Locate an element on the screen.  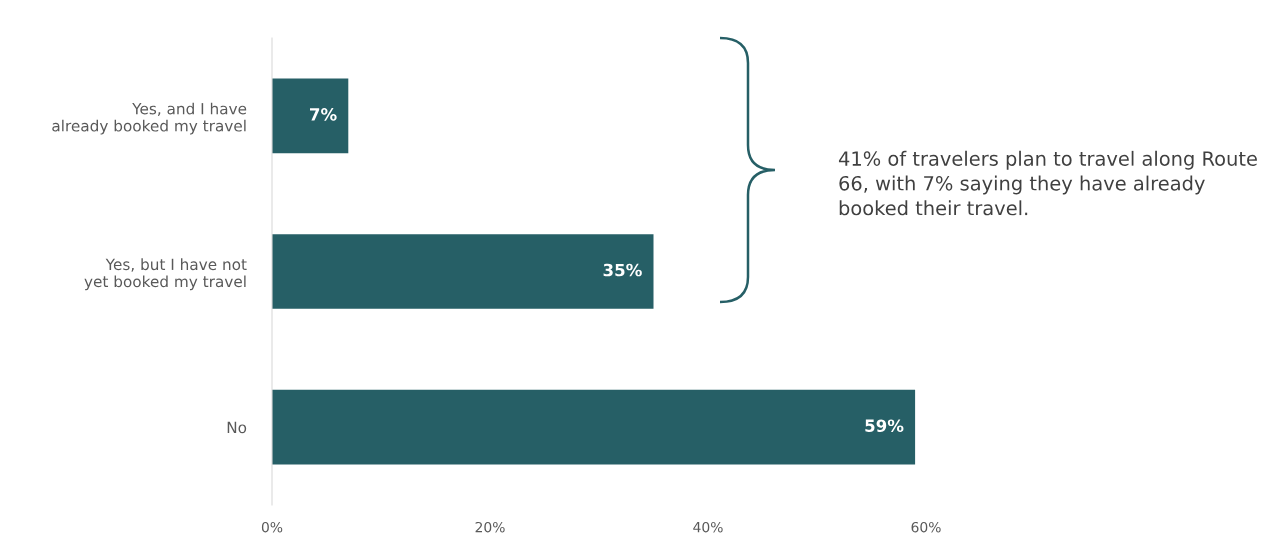
data-label: 7% is located at coordinates (323, 114).